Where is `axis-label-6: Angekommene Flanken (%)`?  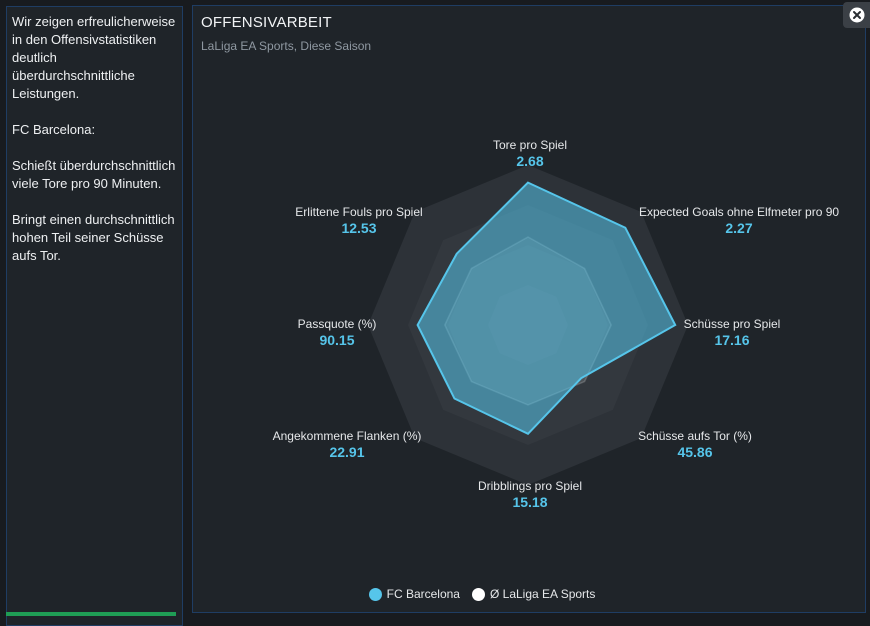 axis-label-6: Angekommene Flanken (%) is located at coordinates (347, 436).